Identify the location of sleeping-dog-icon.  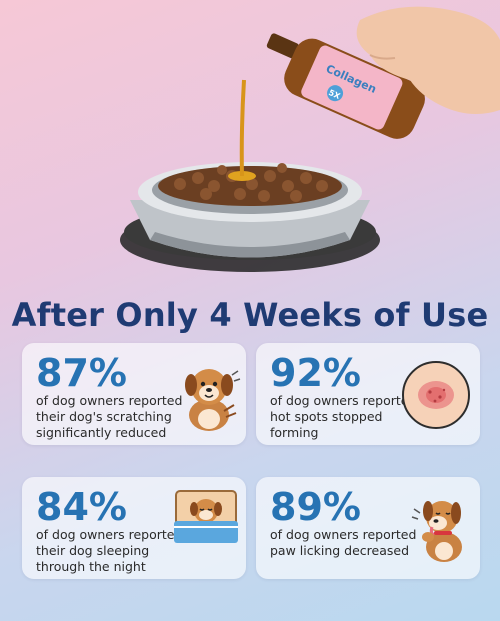
(206, 516).